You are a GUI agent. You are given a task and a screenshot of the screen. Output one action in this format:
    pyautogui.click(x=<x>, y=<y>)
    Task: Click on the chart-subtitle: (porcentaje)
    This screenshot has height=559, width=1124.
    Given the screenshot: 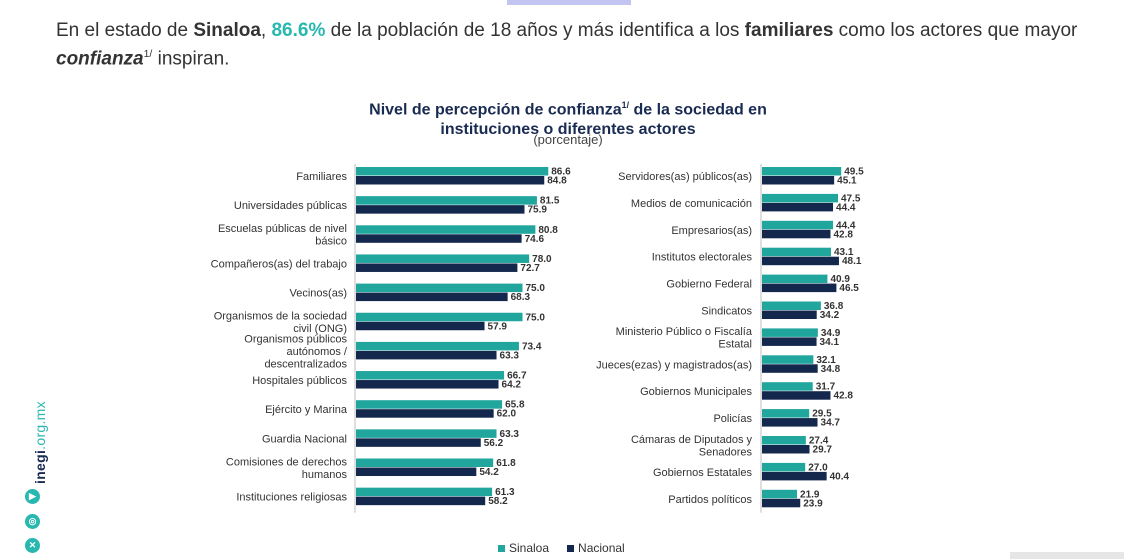 What is the action you would take?
    pyautogui.click(x=568, y=139)
    